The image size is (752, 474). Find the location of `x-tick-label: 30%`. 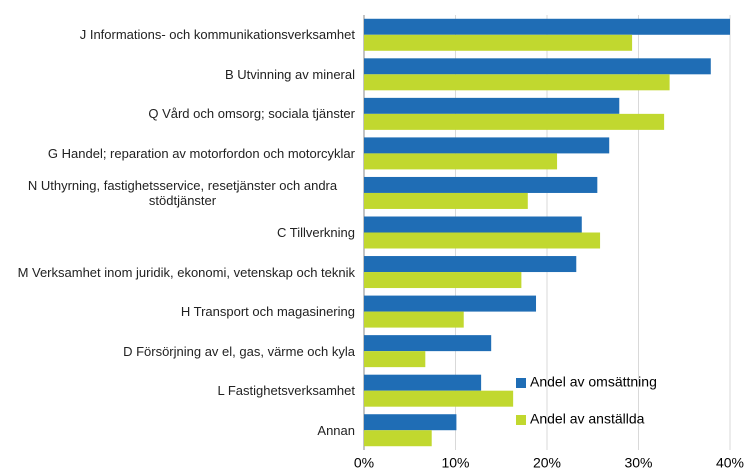

x-tick-label: 30% is located at coordinates (638, 463).